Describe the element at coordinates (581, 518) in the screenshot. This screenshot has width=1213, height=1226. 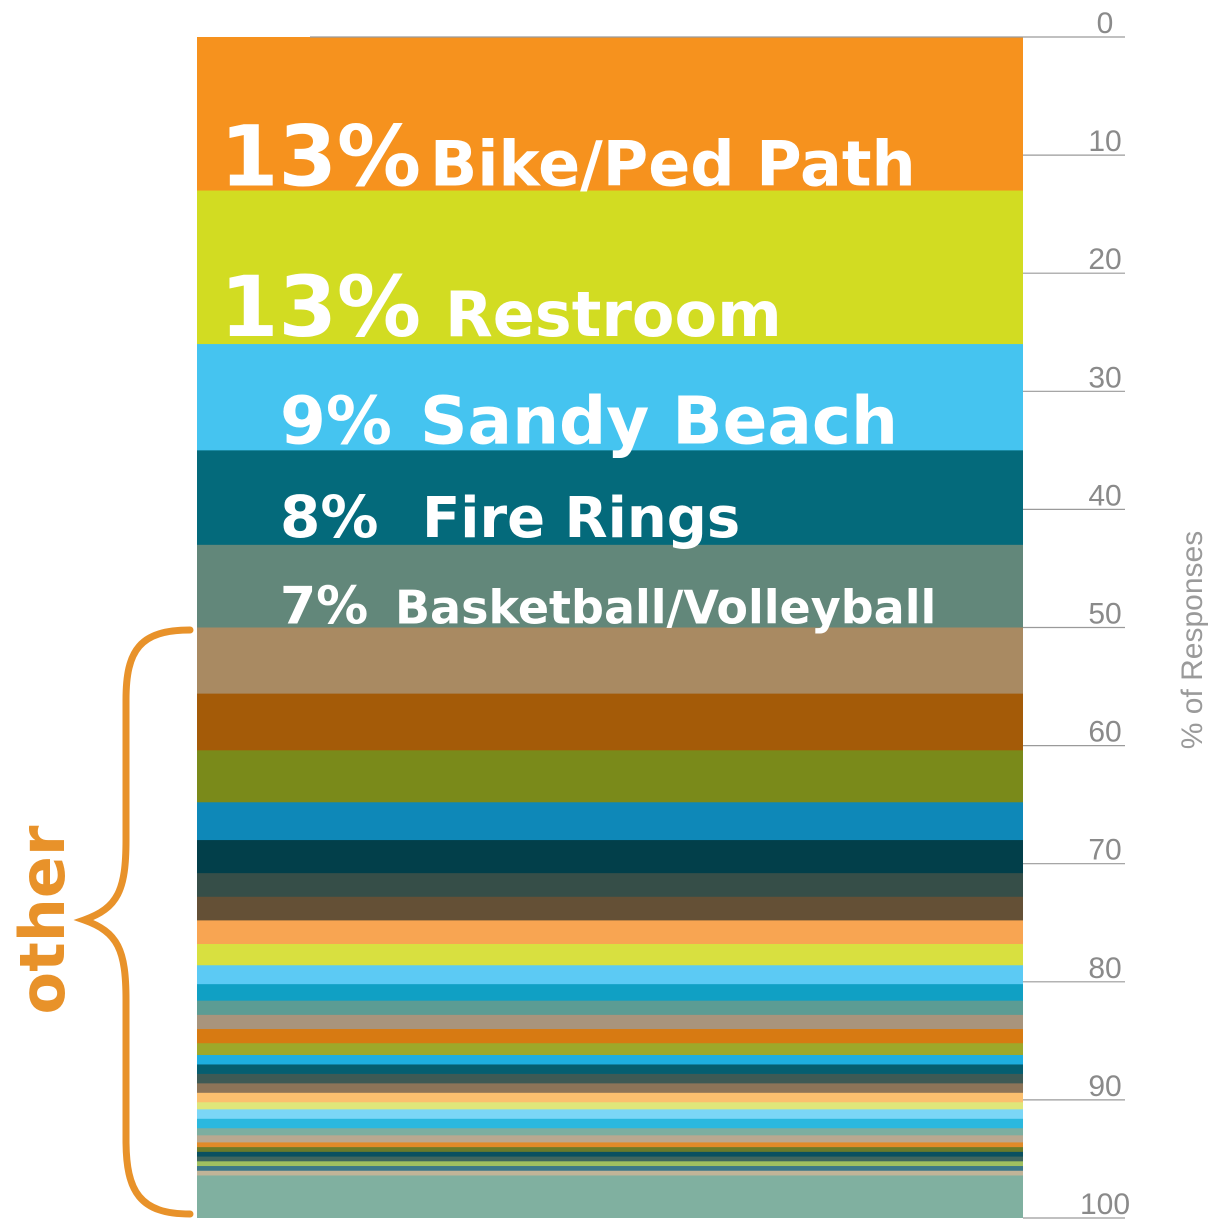
I see `segment-name-label: Fire Rings` at that location.